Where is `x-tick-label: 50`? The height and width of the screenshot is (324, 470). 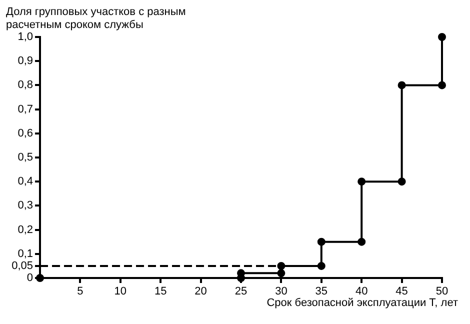 x-tick-label: 50 is located at coordinates (442, 292).